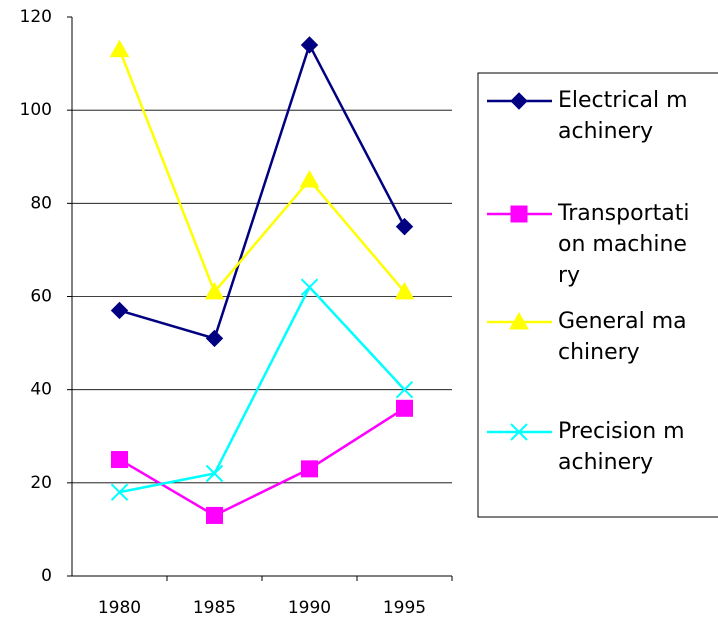 This screenshot has width=718, height=623. Describe the element at coordinates (404, 608) in the screenshot. I see `x-tick-label: 1995` at that location.